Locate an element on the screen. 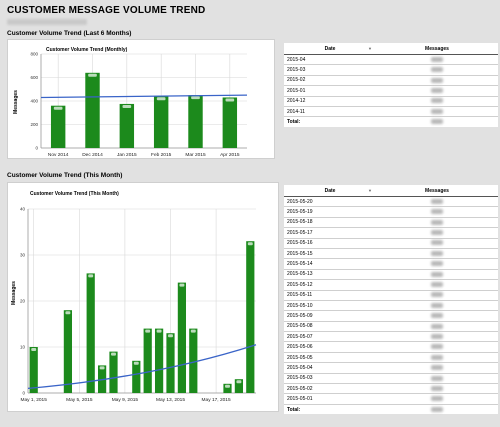 Image resolution: width=500 pixels, height=427 pixels. table-row: 2014-11 is located at coordinates (391, 112).